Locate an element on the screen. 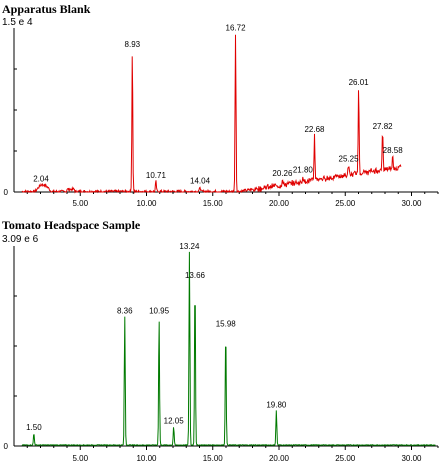 This screenshot has width=441, height=463. peak-label: 12.05 is located at coordinates (174, 421).